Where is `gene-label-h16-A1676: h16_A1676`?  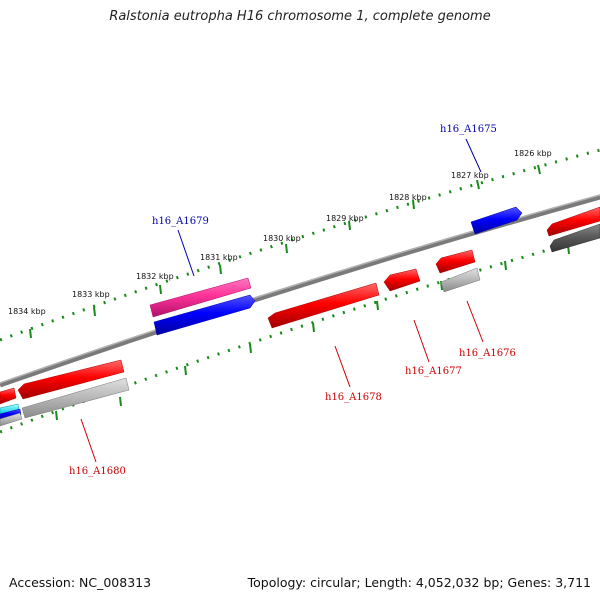
gene-label-h16-A1676: h16_A1676 is located at coordinates (487, 353).